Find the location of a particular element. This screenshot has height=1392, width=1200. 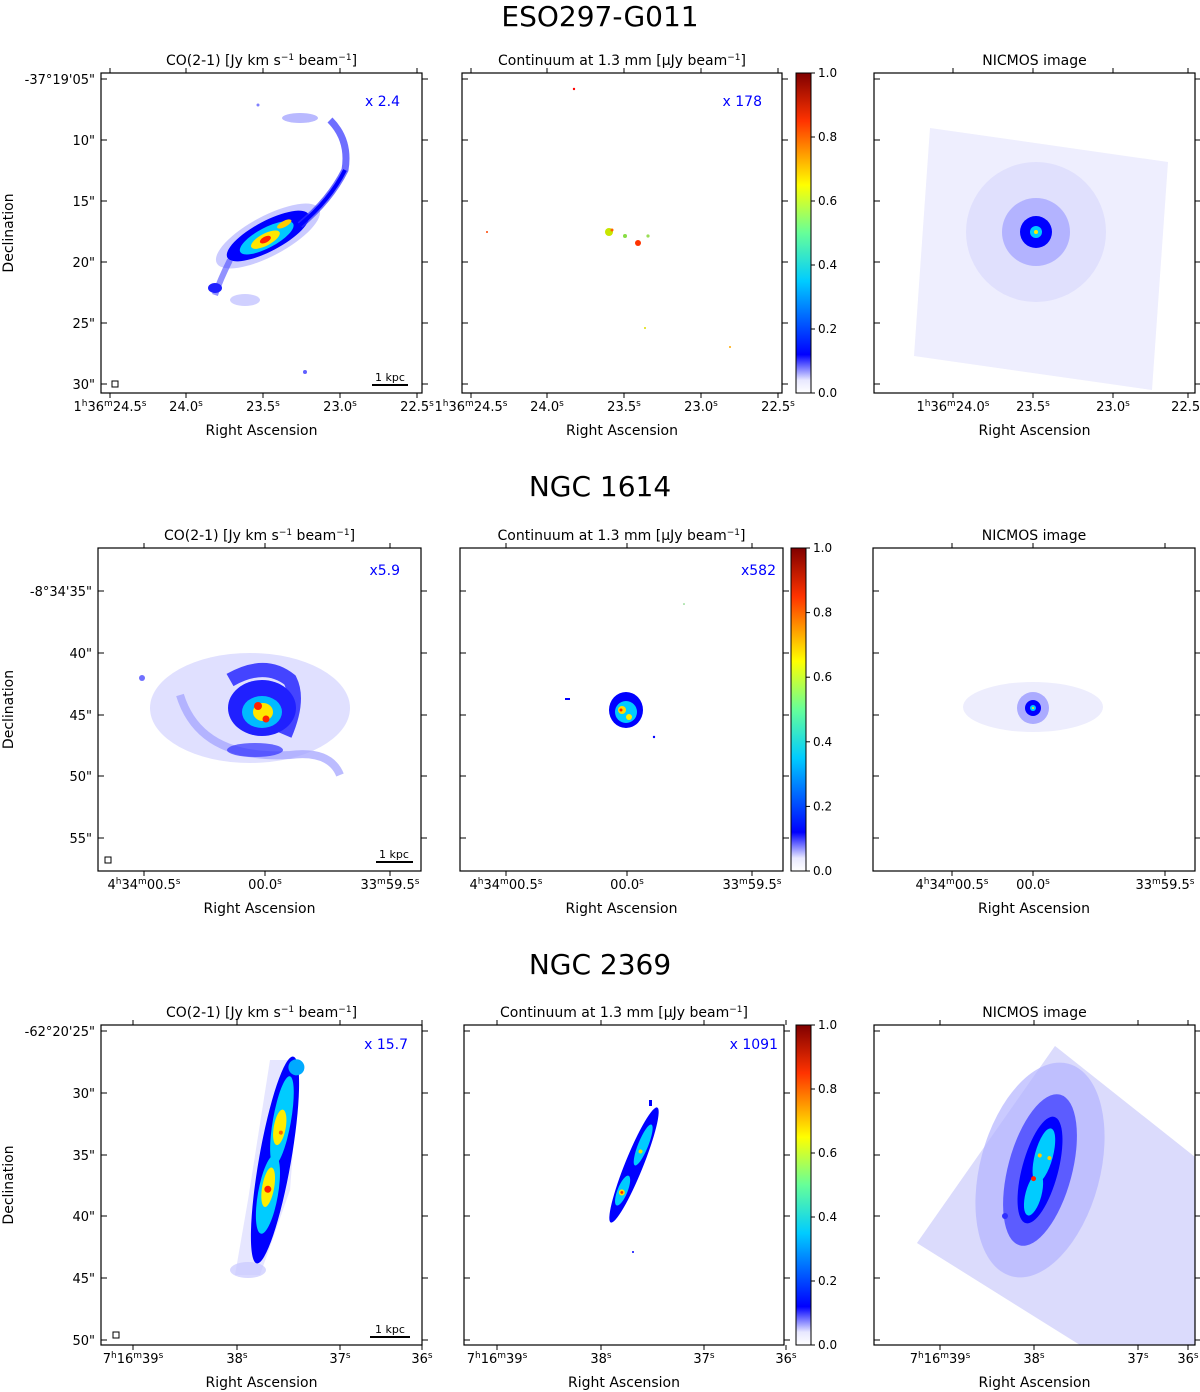

ngc2369-co-scale: x 15.7 is located at coordinates (386, 1045).